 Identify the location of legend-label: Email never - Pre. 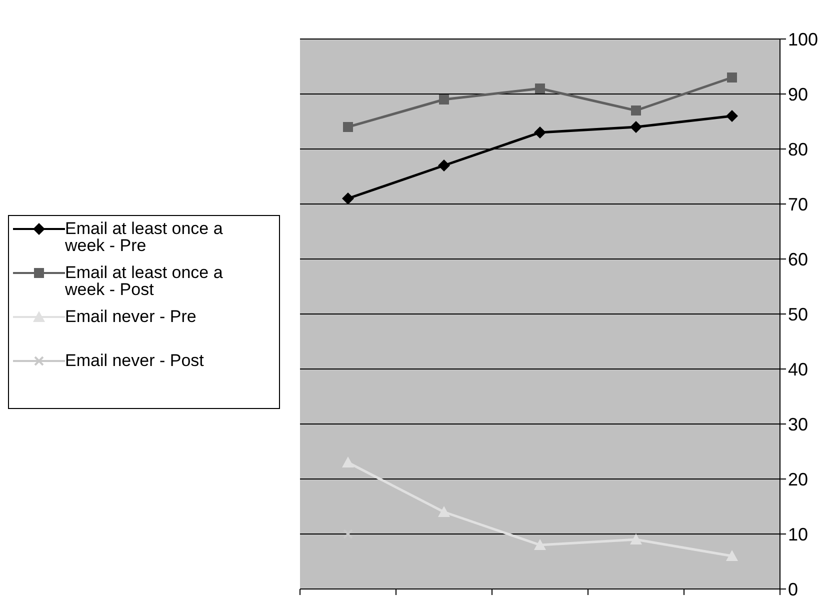
(131, 316).